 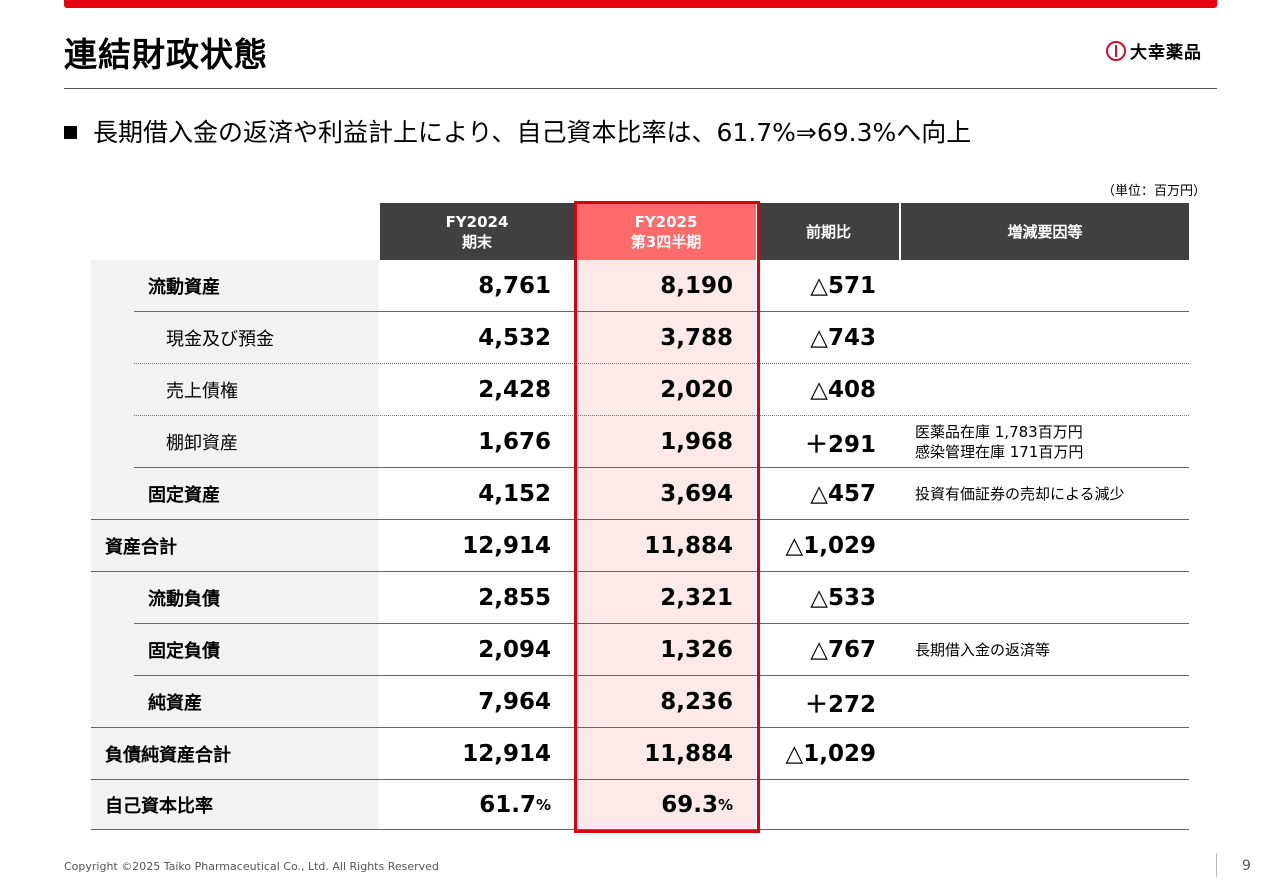 What do you see at coordinates (843, 494) in the screenshot?
I see `value-change: △457` at bounding box center [843, 494].